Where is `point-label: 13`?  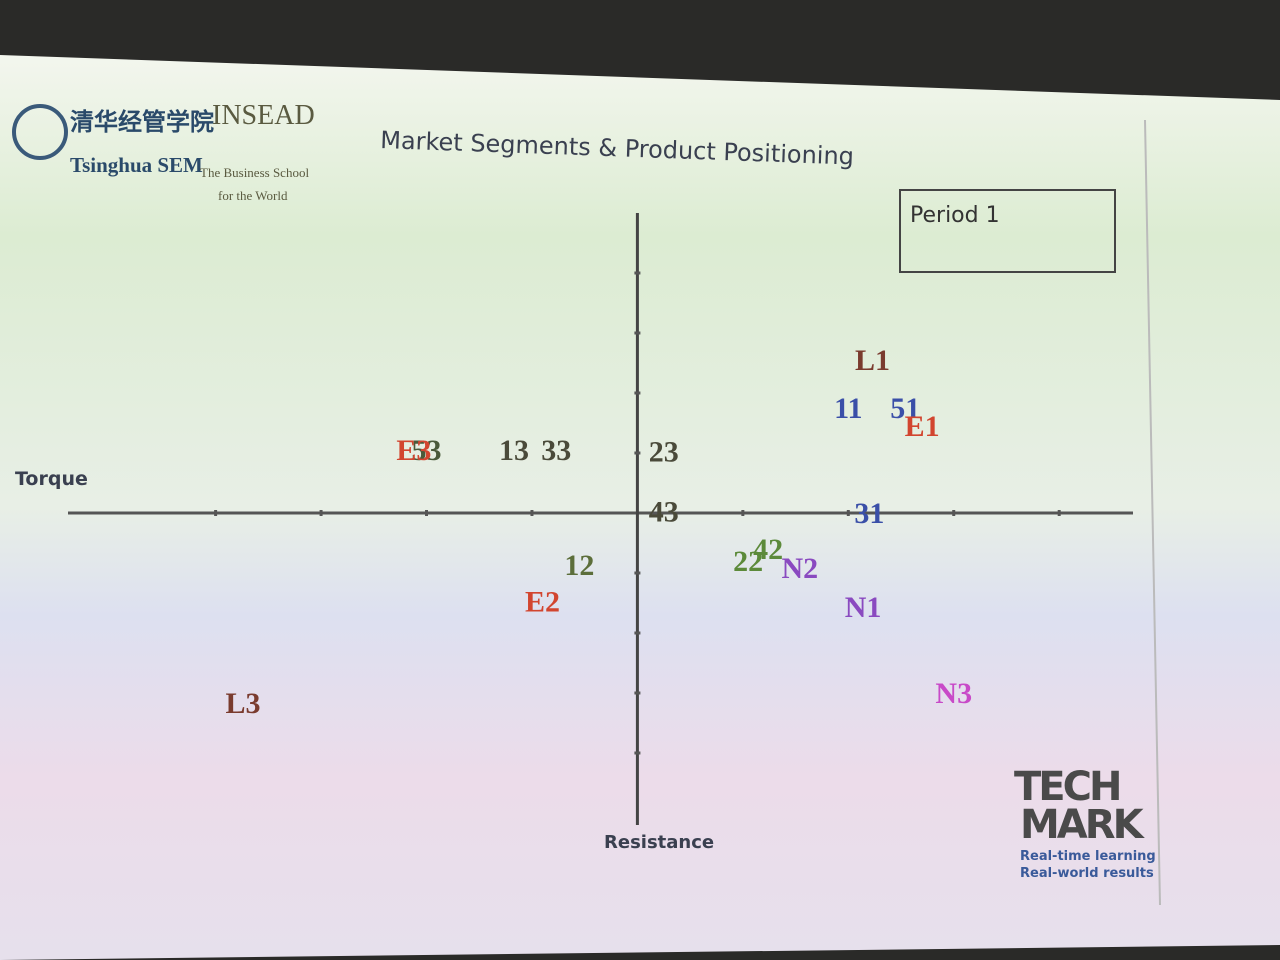 point-label: 13 is located at coordinates (514, 450).